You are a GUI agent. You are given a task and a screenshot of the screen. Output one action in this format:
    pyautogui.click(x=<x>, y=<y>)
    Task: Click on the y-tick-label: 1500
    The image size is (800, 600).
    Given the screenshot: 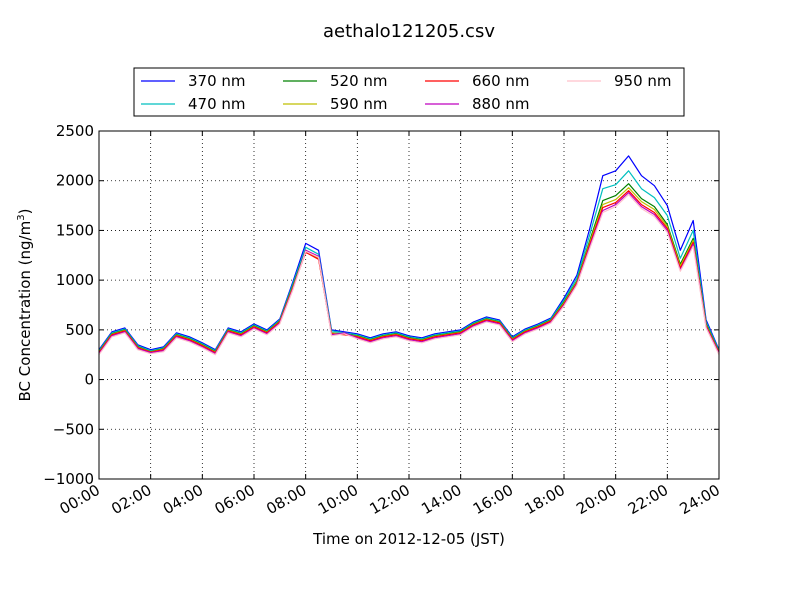 What is the action you would take?
    pyautogui.click(x=75, y=230)
    